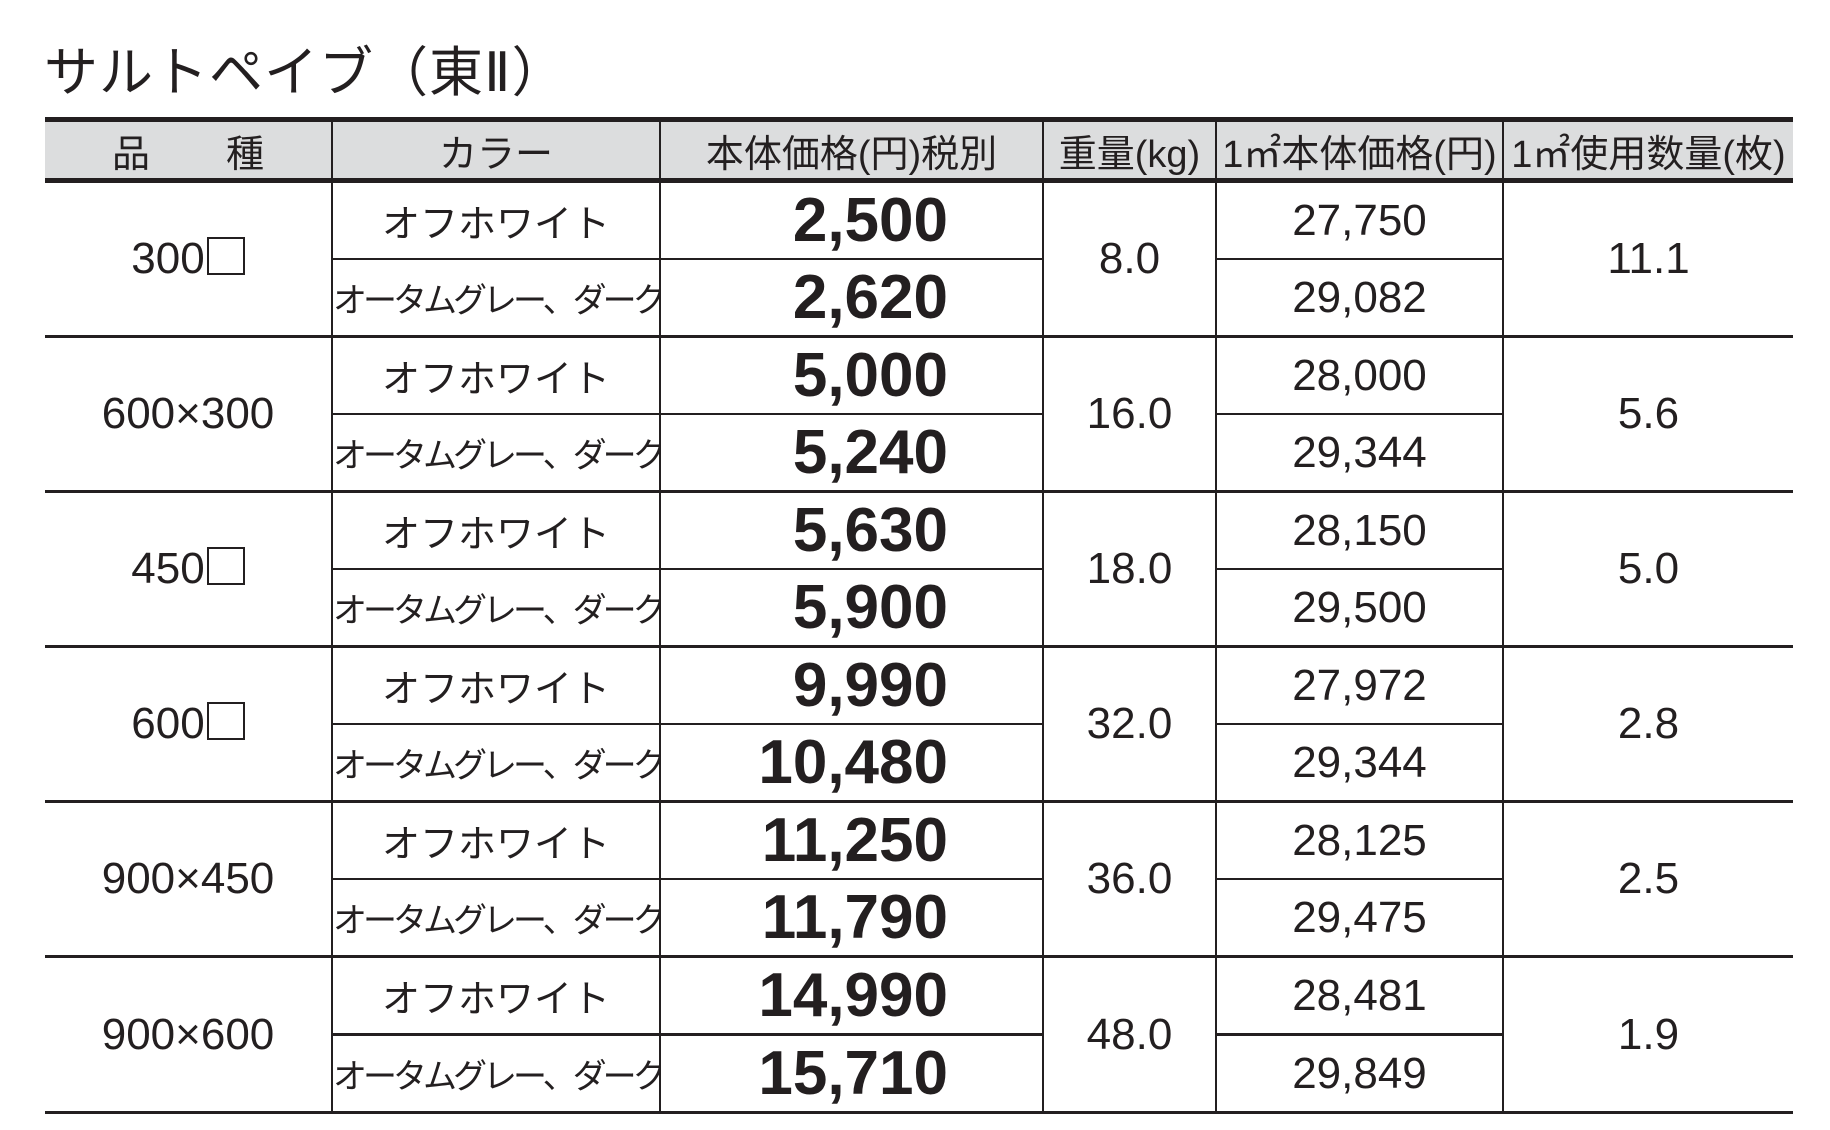 This screenshot has height=1130, width=1830. I want to click on qty-cell: 5.0, so click(1647, 568).